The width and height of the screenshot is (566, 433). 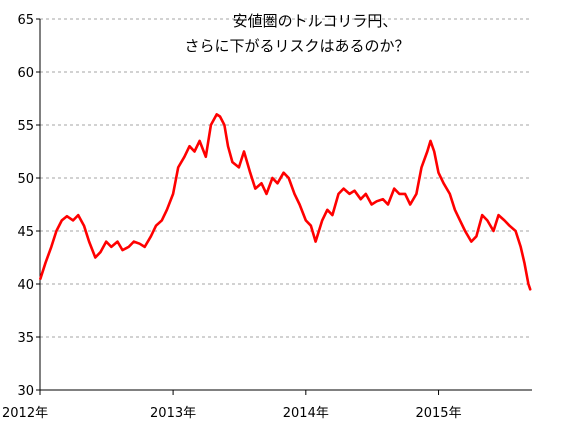 I want to click on chart-title: 安値圏のトルコリラ円、 さらに下がるリスクはあるのか？, so click(x=296, y=33).